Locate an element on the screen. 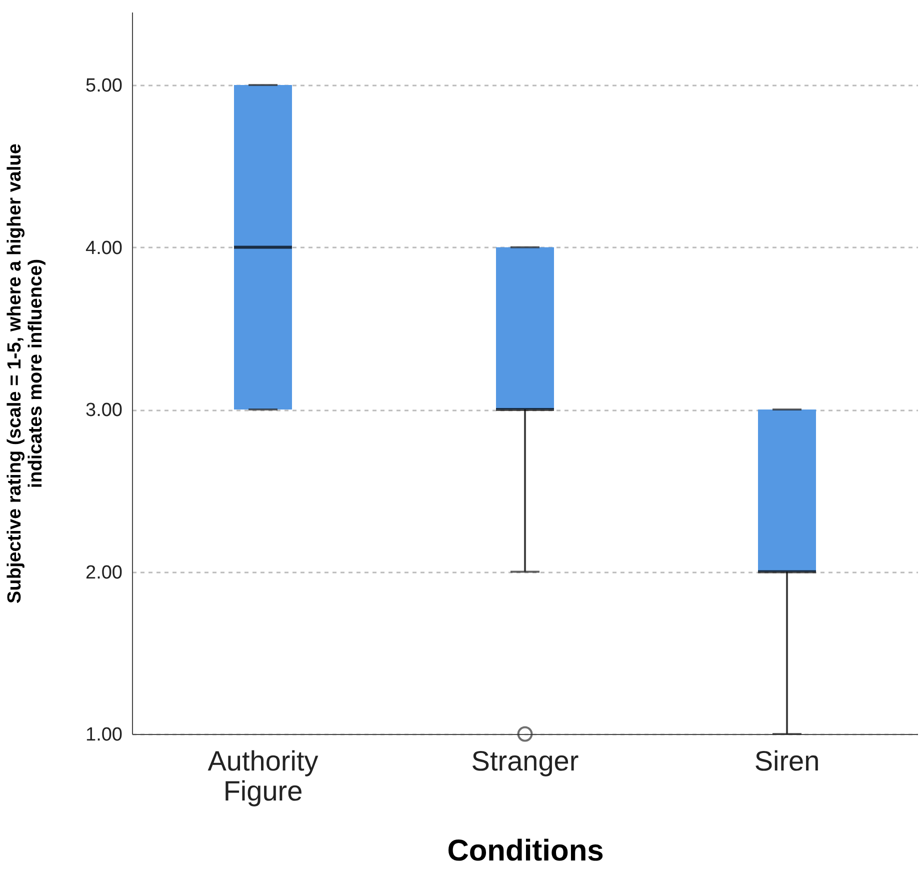 This screenshot has width=923, height=895. y-tick-label: 4.00 is located at coordinates (104, 248).